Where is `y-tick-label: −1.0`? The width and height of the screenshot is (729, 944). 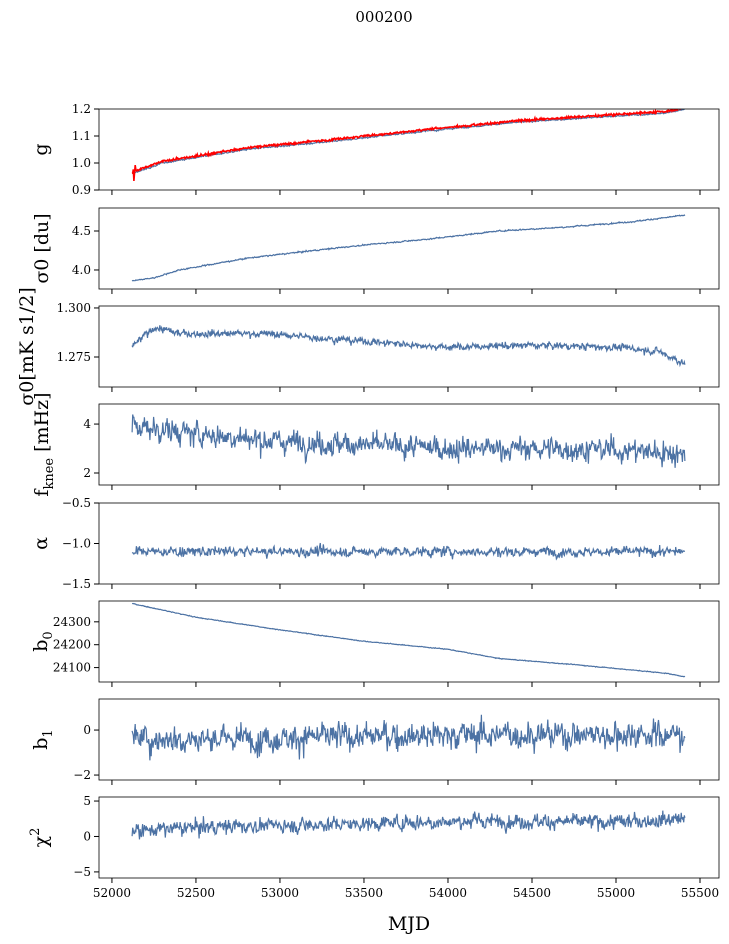 y-tick-label: −1.0 is located at coordinates (76, 544).